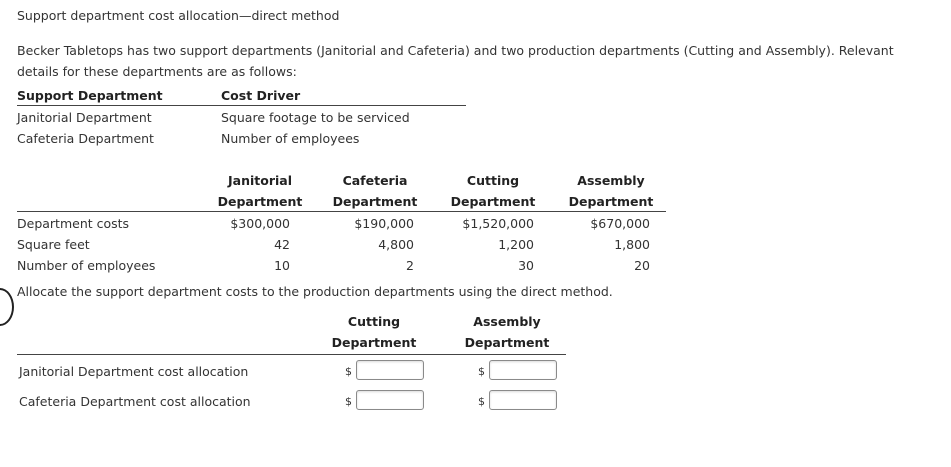 The image size is (951, 467). I want to click on details-cell: $670,000, so click(620, 223).